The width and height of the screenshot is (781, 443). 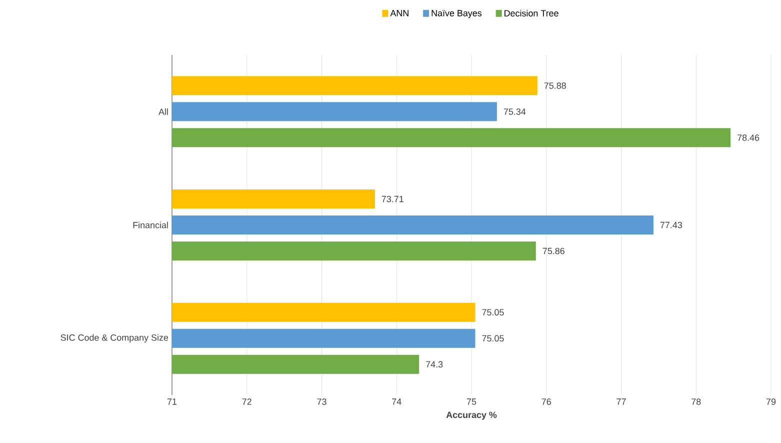 I want to click on data-label: 73.71, so click(x=393, y=199).